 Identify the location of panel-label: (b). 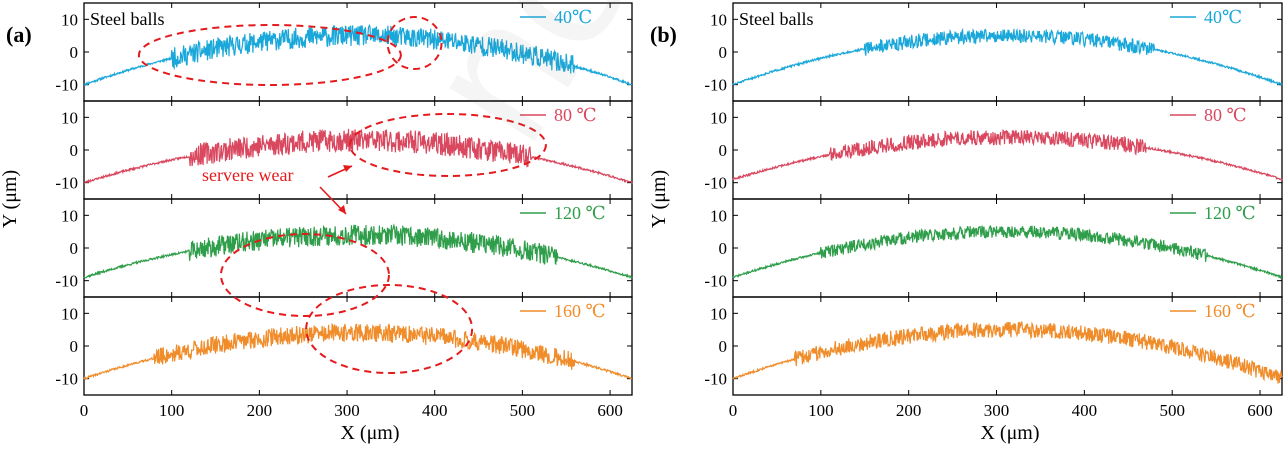
(663, 34).